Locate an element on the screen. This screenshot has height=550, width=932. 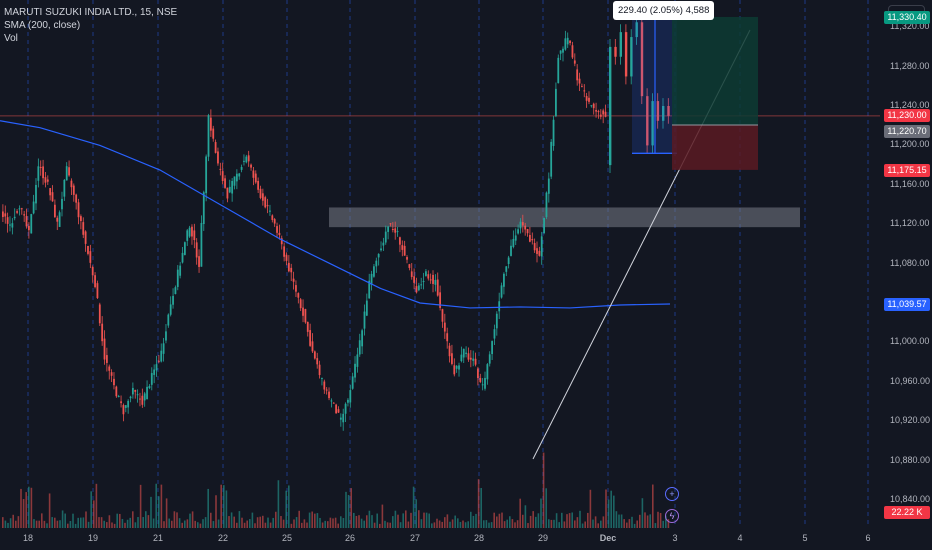
time-tick-label: 3 is located at coordinates (675, 538).